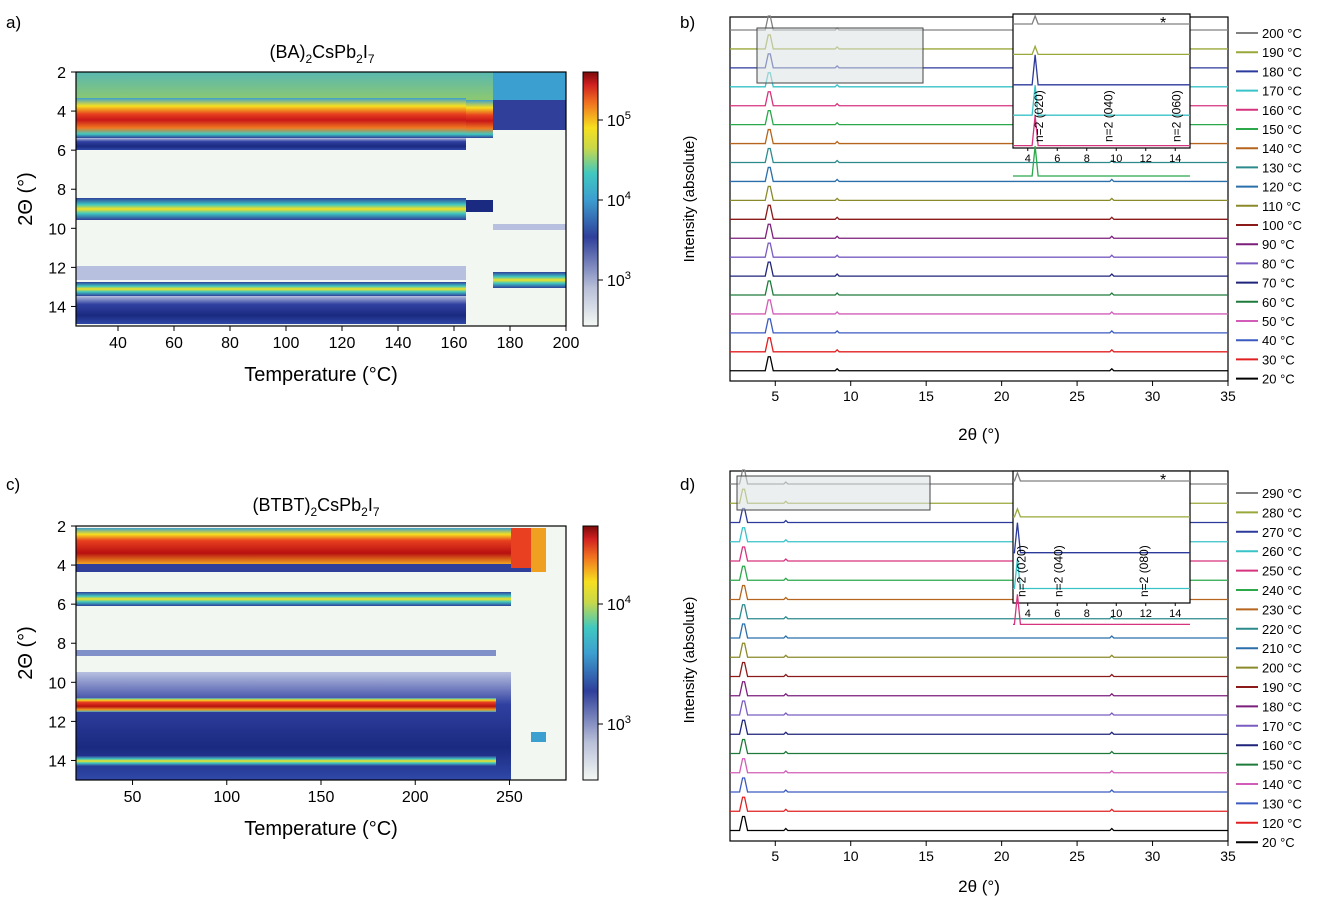 The width and height of the screenshot is (1326, 899). I want to click on y-tick-label: 4, so click(61, 566).